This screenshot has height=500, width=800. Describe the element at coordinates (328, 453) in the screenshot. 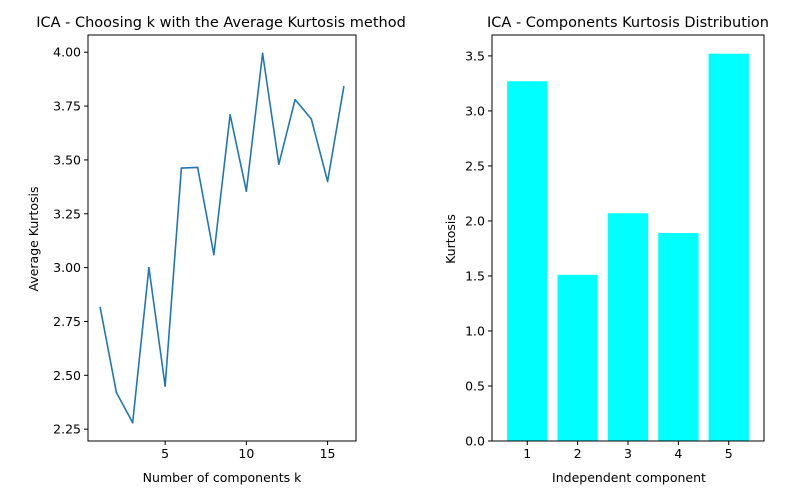

I see `x-tick-label-15: 15` at that location.